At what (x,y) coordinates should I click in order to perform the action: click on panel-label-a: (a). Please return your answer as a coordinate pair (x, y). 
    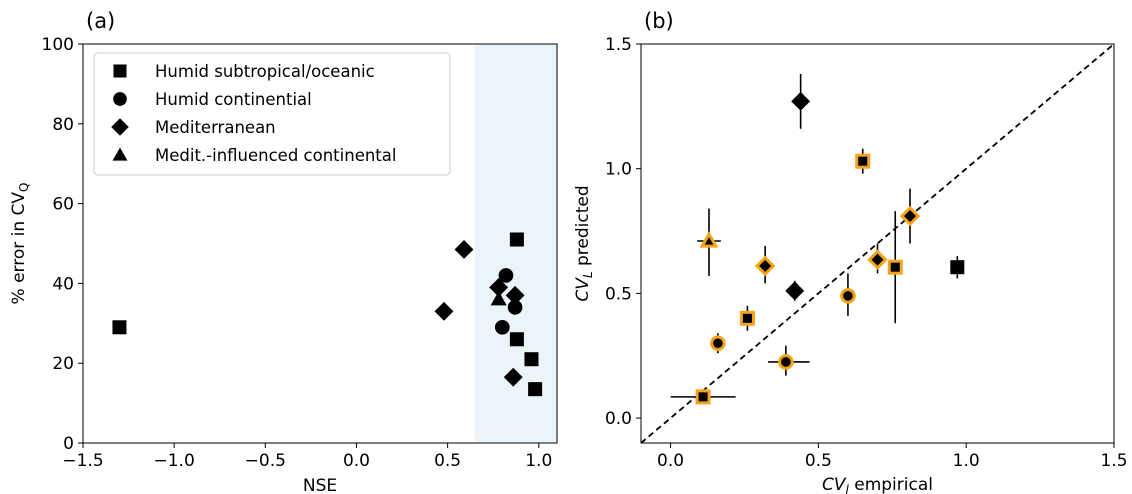
    Looking at the image, I should click on (100, 21).